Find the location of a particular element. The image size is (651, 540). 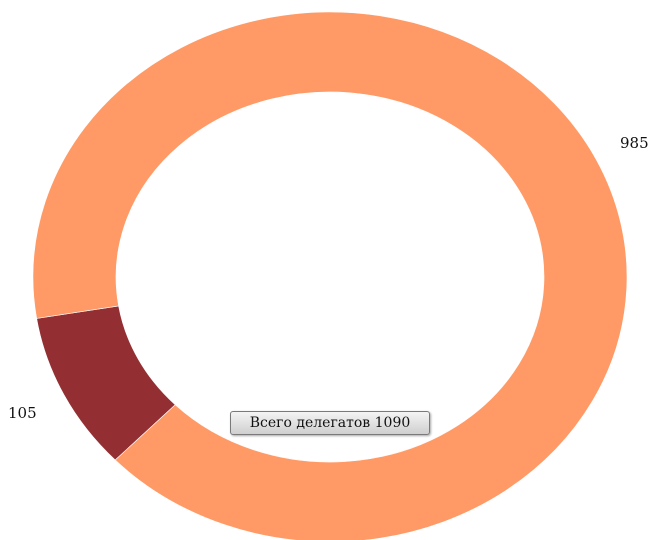

slice-label-105: 105 is located at coordinates (22, 413).